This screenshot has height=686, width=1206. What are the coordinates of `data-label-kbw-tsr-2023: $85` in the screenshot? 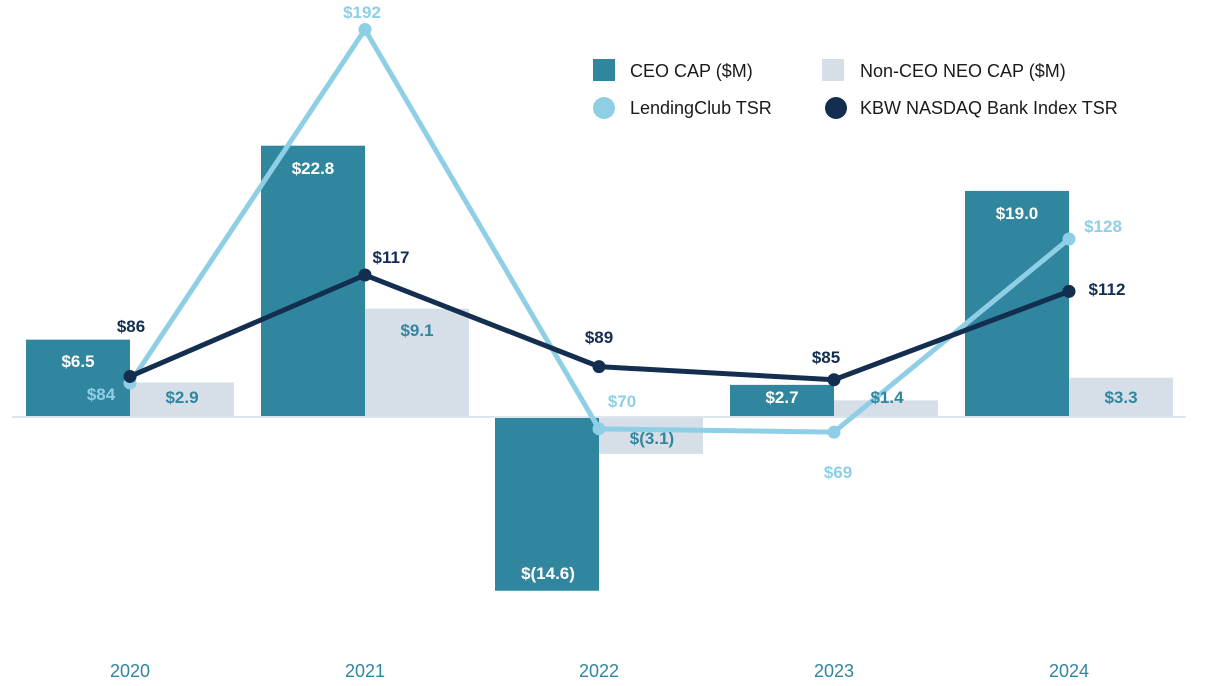 It's located at (826, 357).